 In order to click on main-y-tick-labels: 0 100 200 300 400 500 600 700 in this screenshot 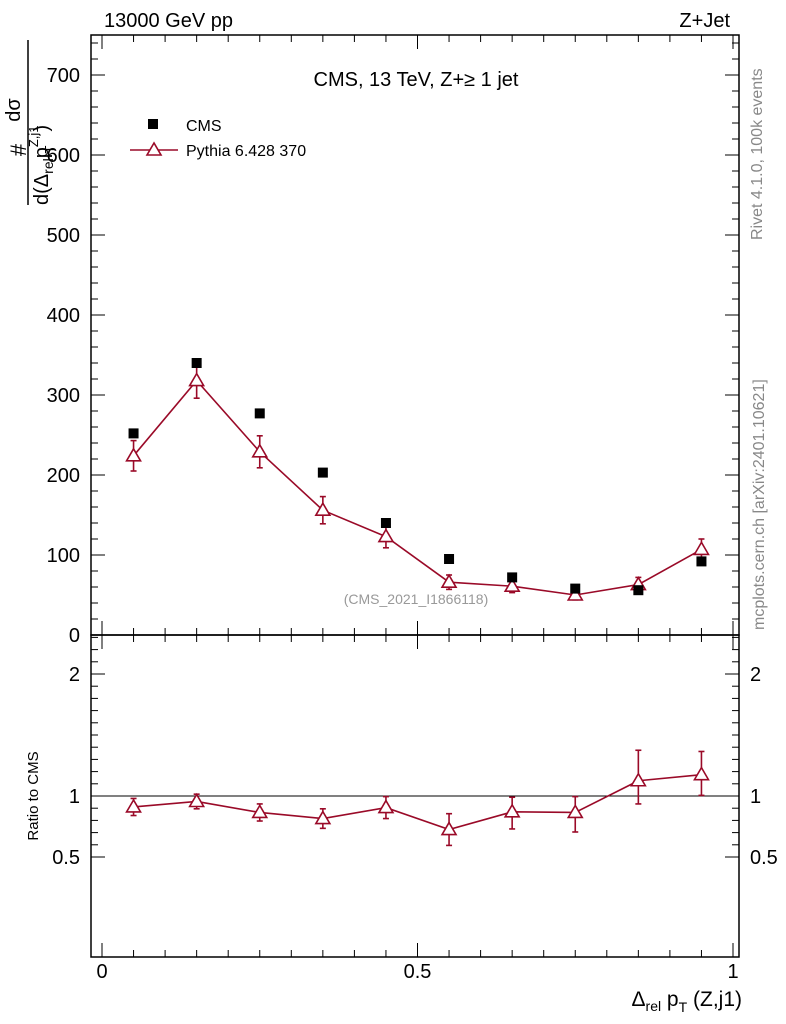, I will do `click(63, 356)`.